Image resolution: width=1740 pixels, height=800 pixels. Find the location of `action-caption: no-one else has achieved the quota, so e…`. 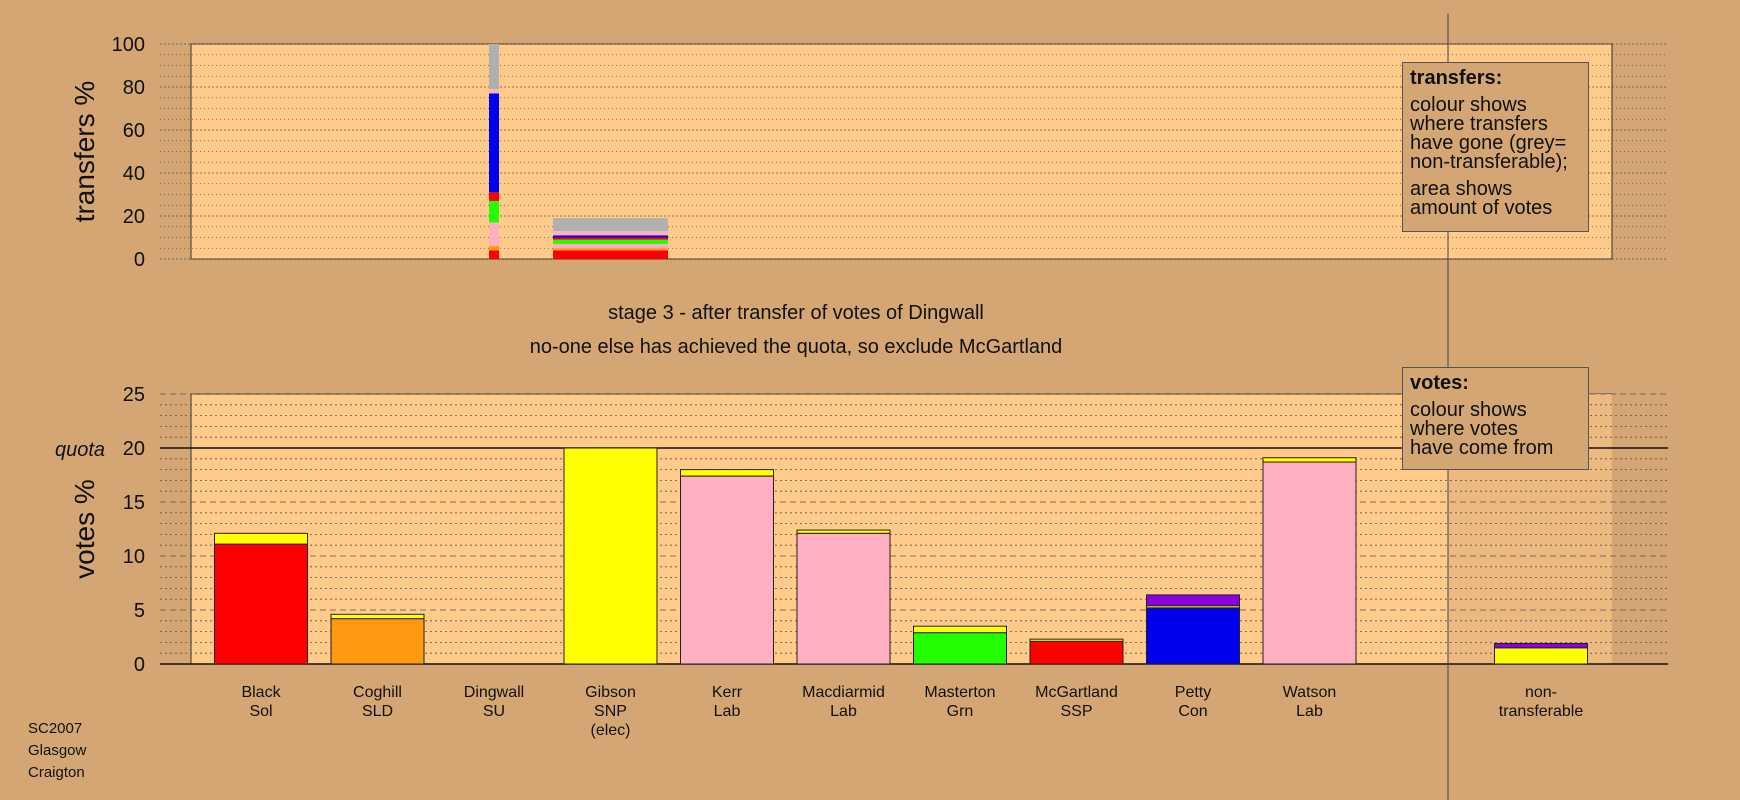

action-caption: no-one else has achieved the quota, so e… is located at coordinates (796, 347).